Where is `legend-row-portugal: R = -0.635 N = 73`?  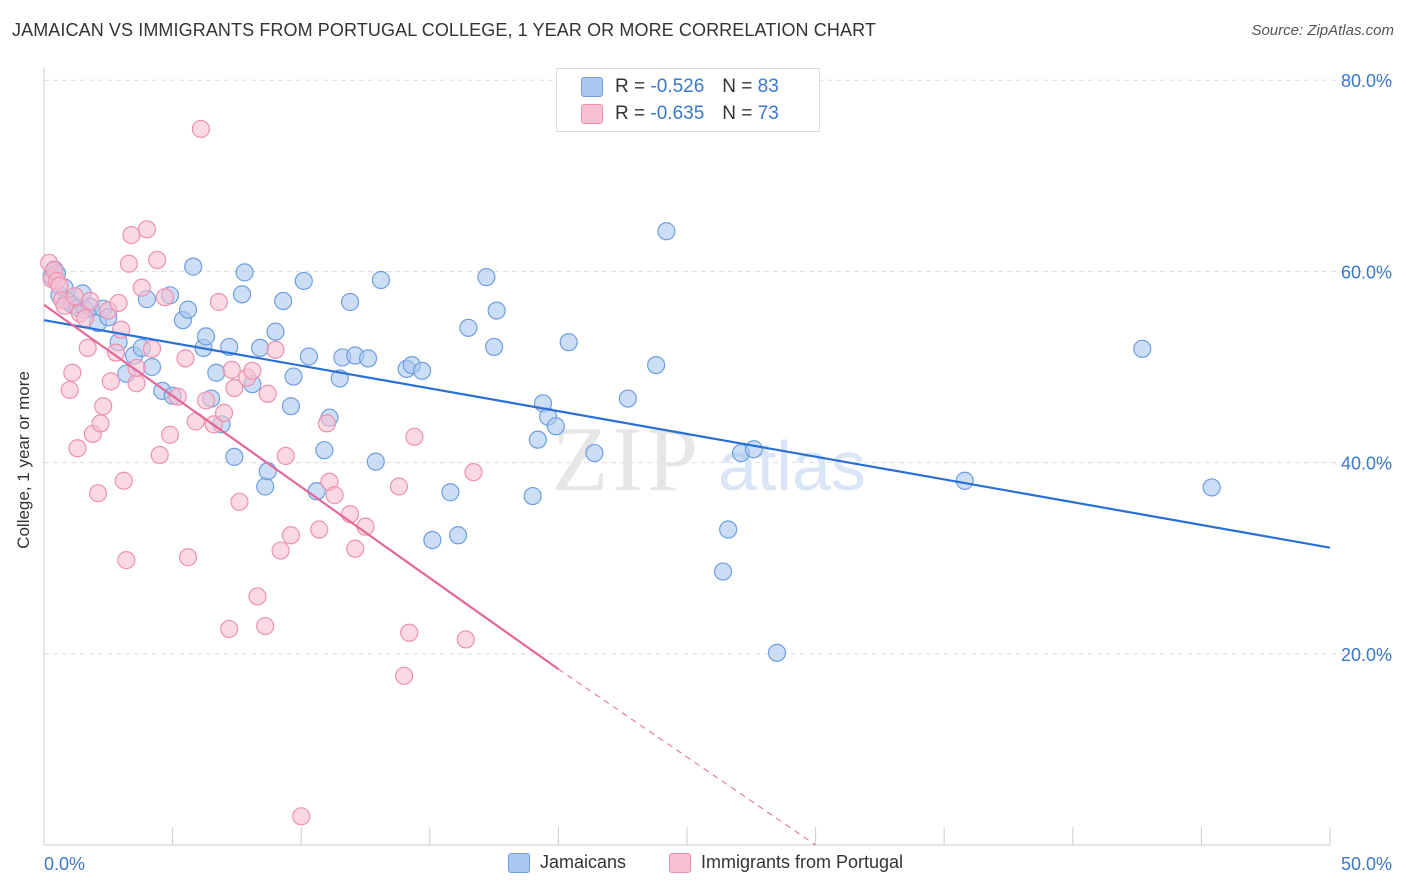
legend-row-portugal: R = -0.635 N = 73 is located at coordinates (680, 114).